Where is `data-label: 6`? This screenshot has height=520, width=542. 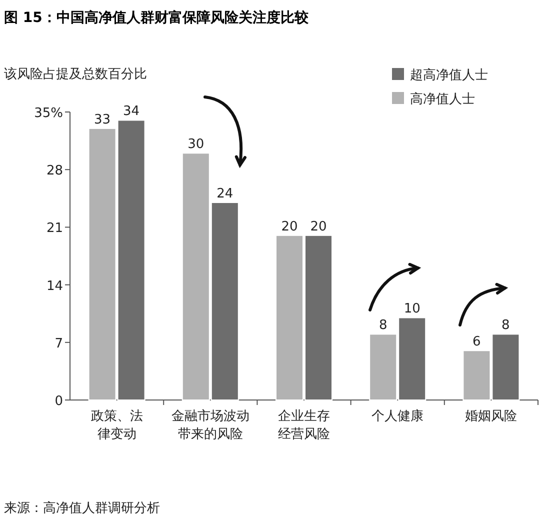
data-label: 6 is located at coordinates (476, 342).